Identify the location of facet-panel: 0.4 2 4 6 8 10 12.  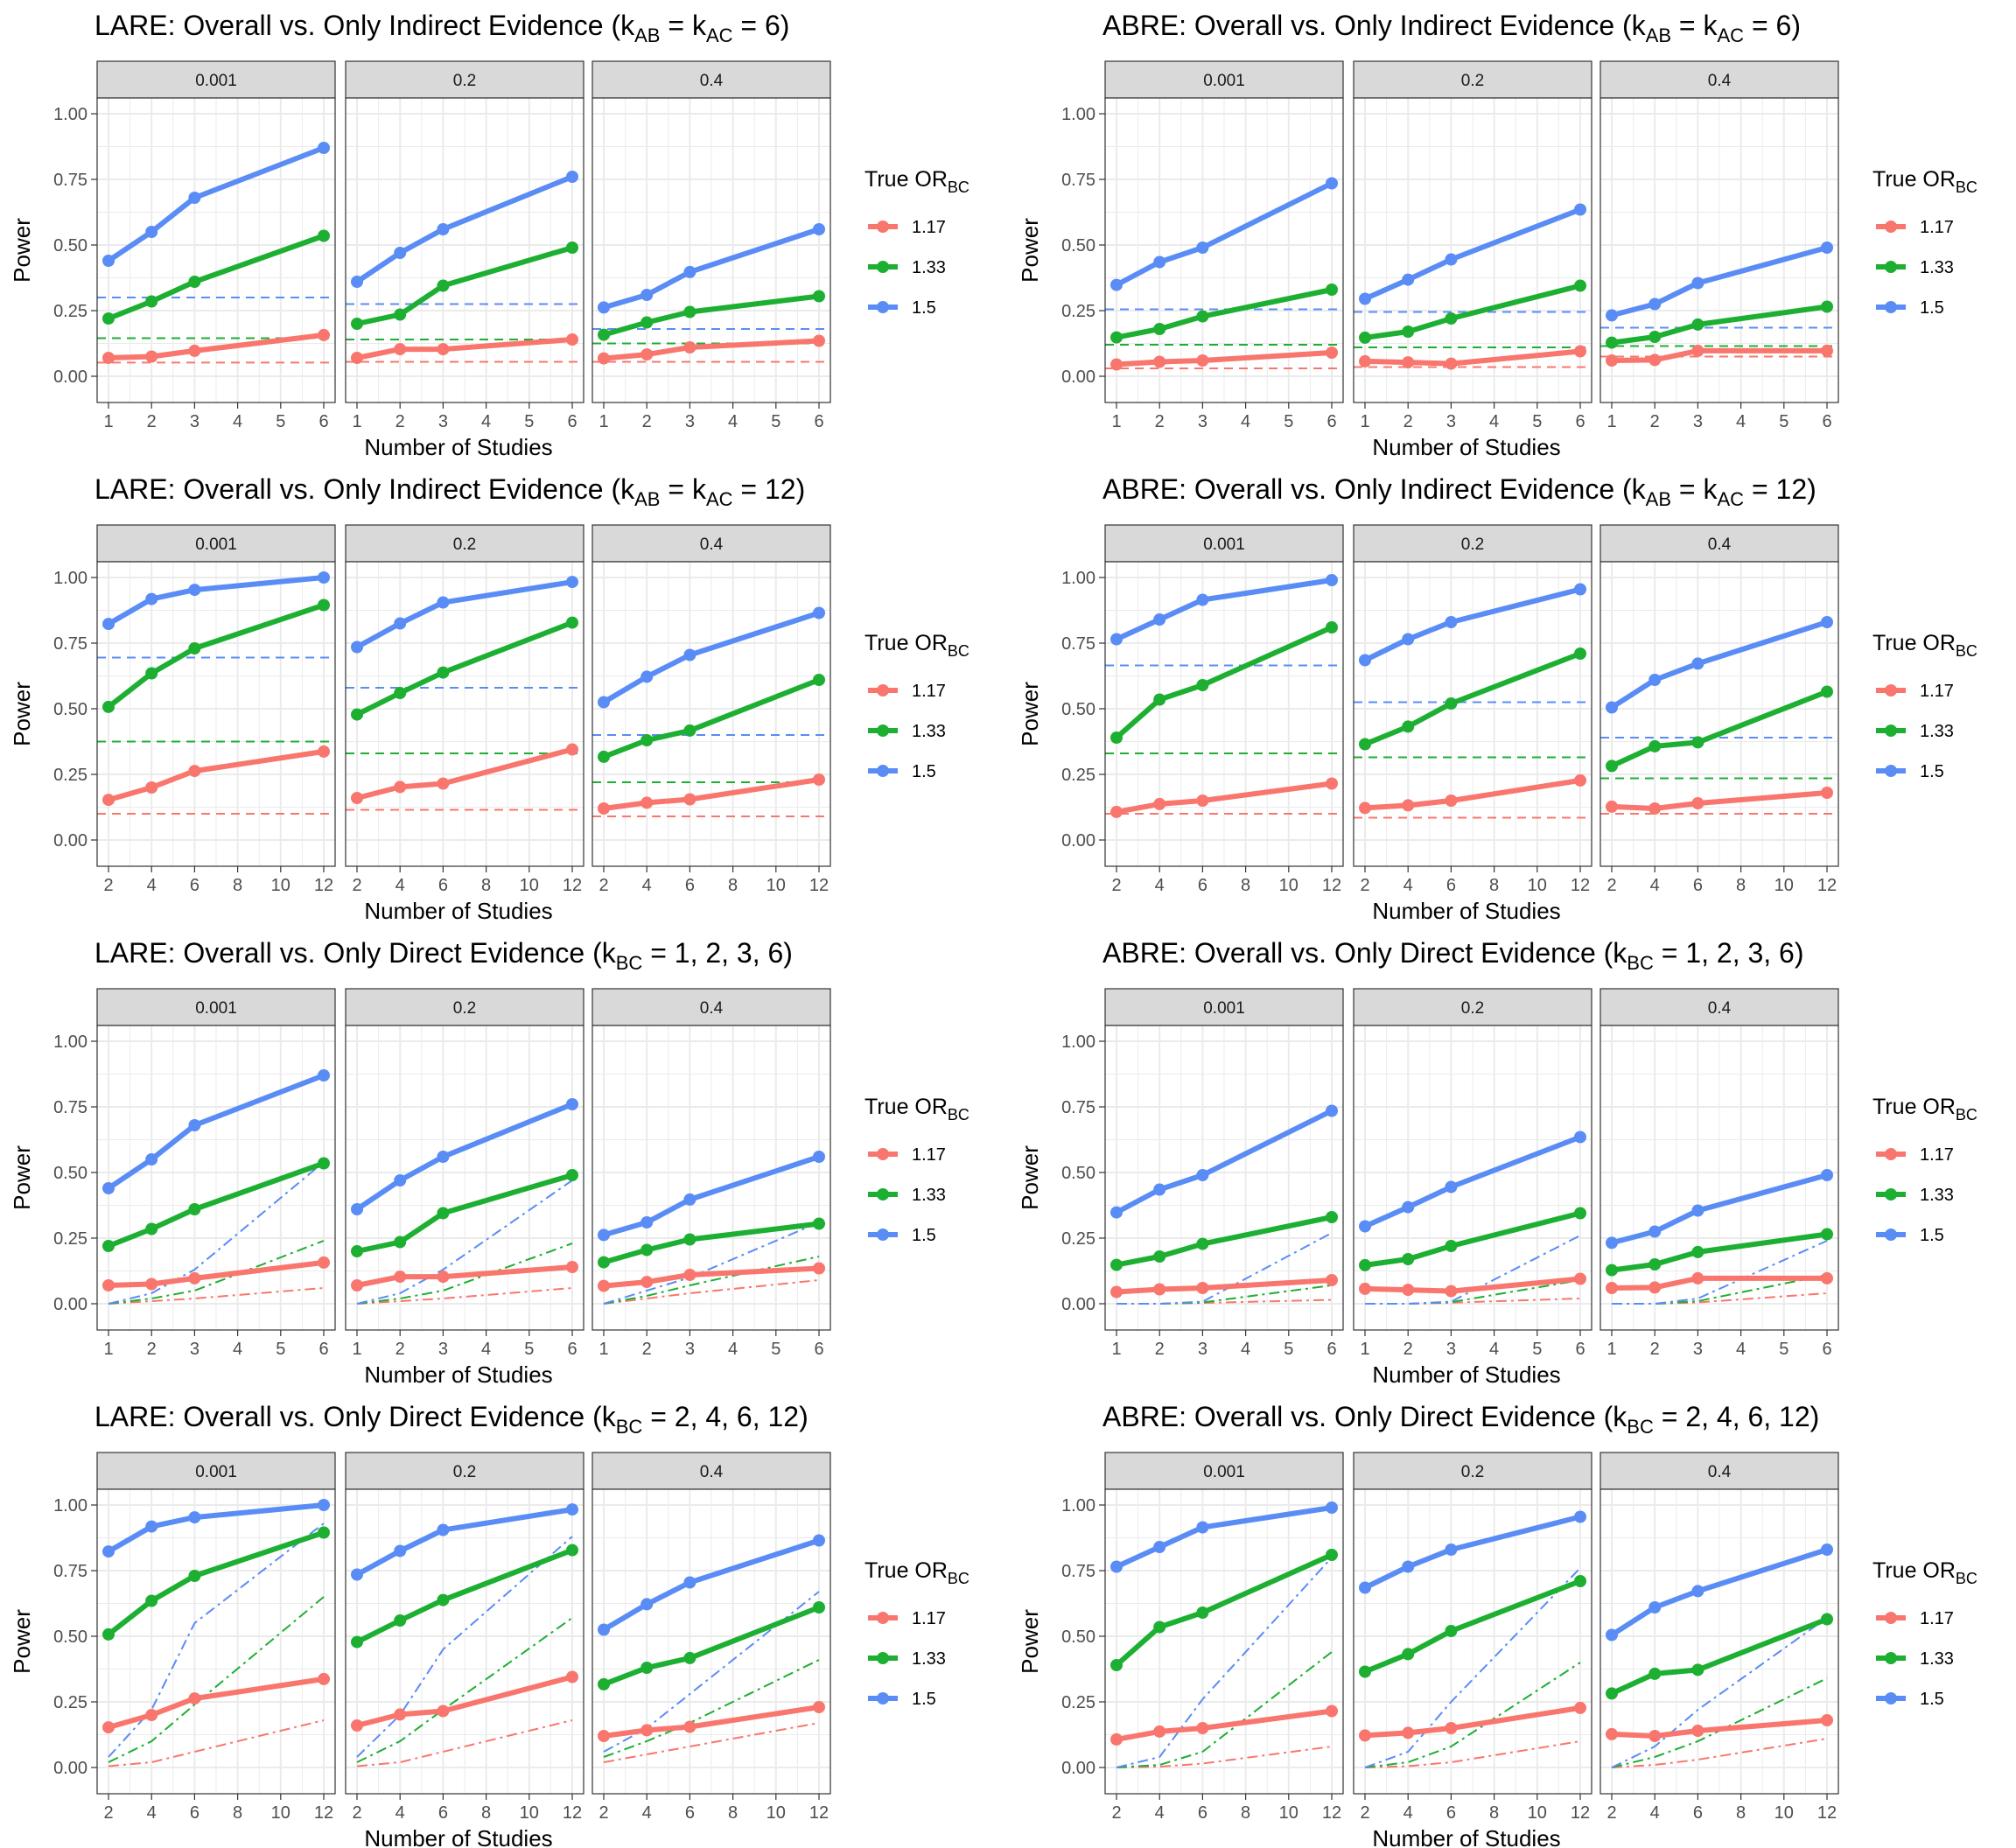
(1719, 709).